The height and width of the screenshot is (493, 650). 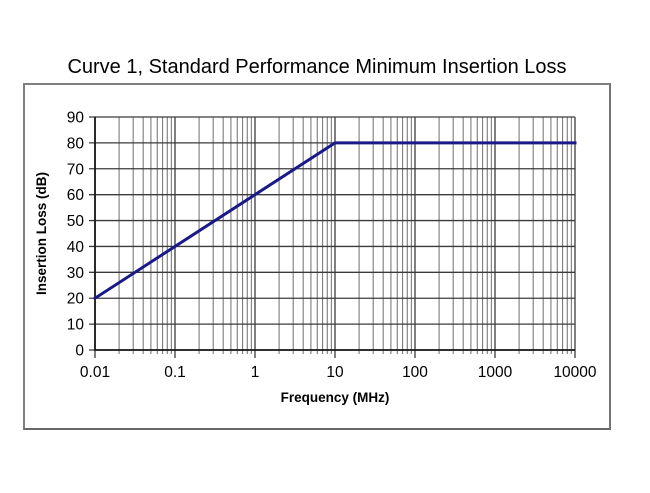 What do you see at coordinates (76, 169) in the screenshot?
I see `y-tick-label: 70` at bounding box center [76, 169].